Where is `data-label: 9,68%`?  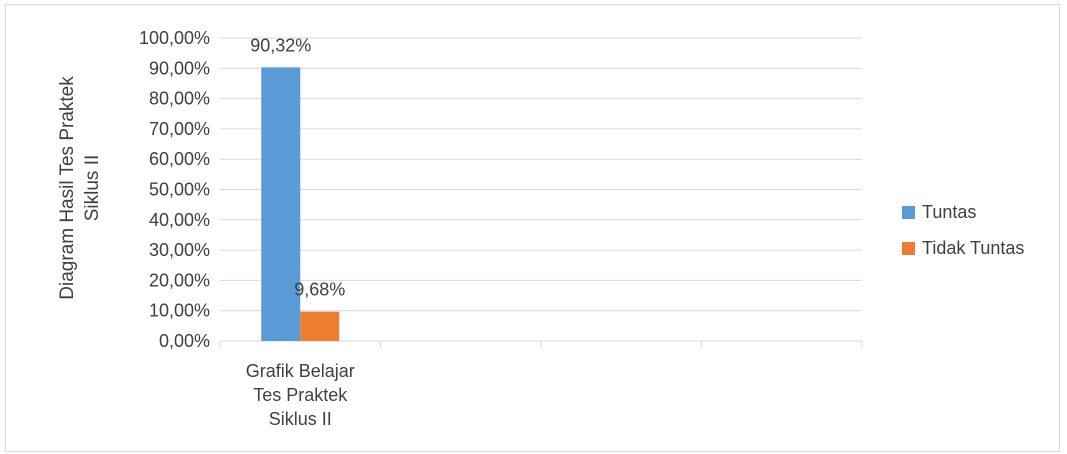
data-label: 9,68% is located at coordinates (319, 290).